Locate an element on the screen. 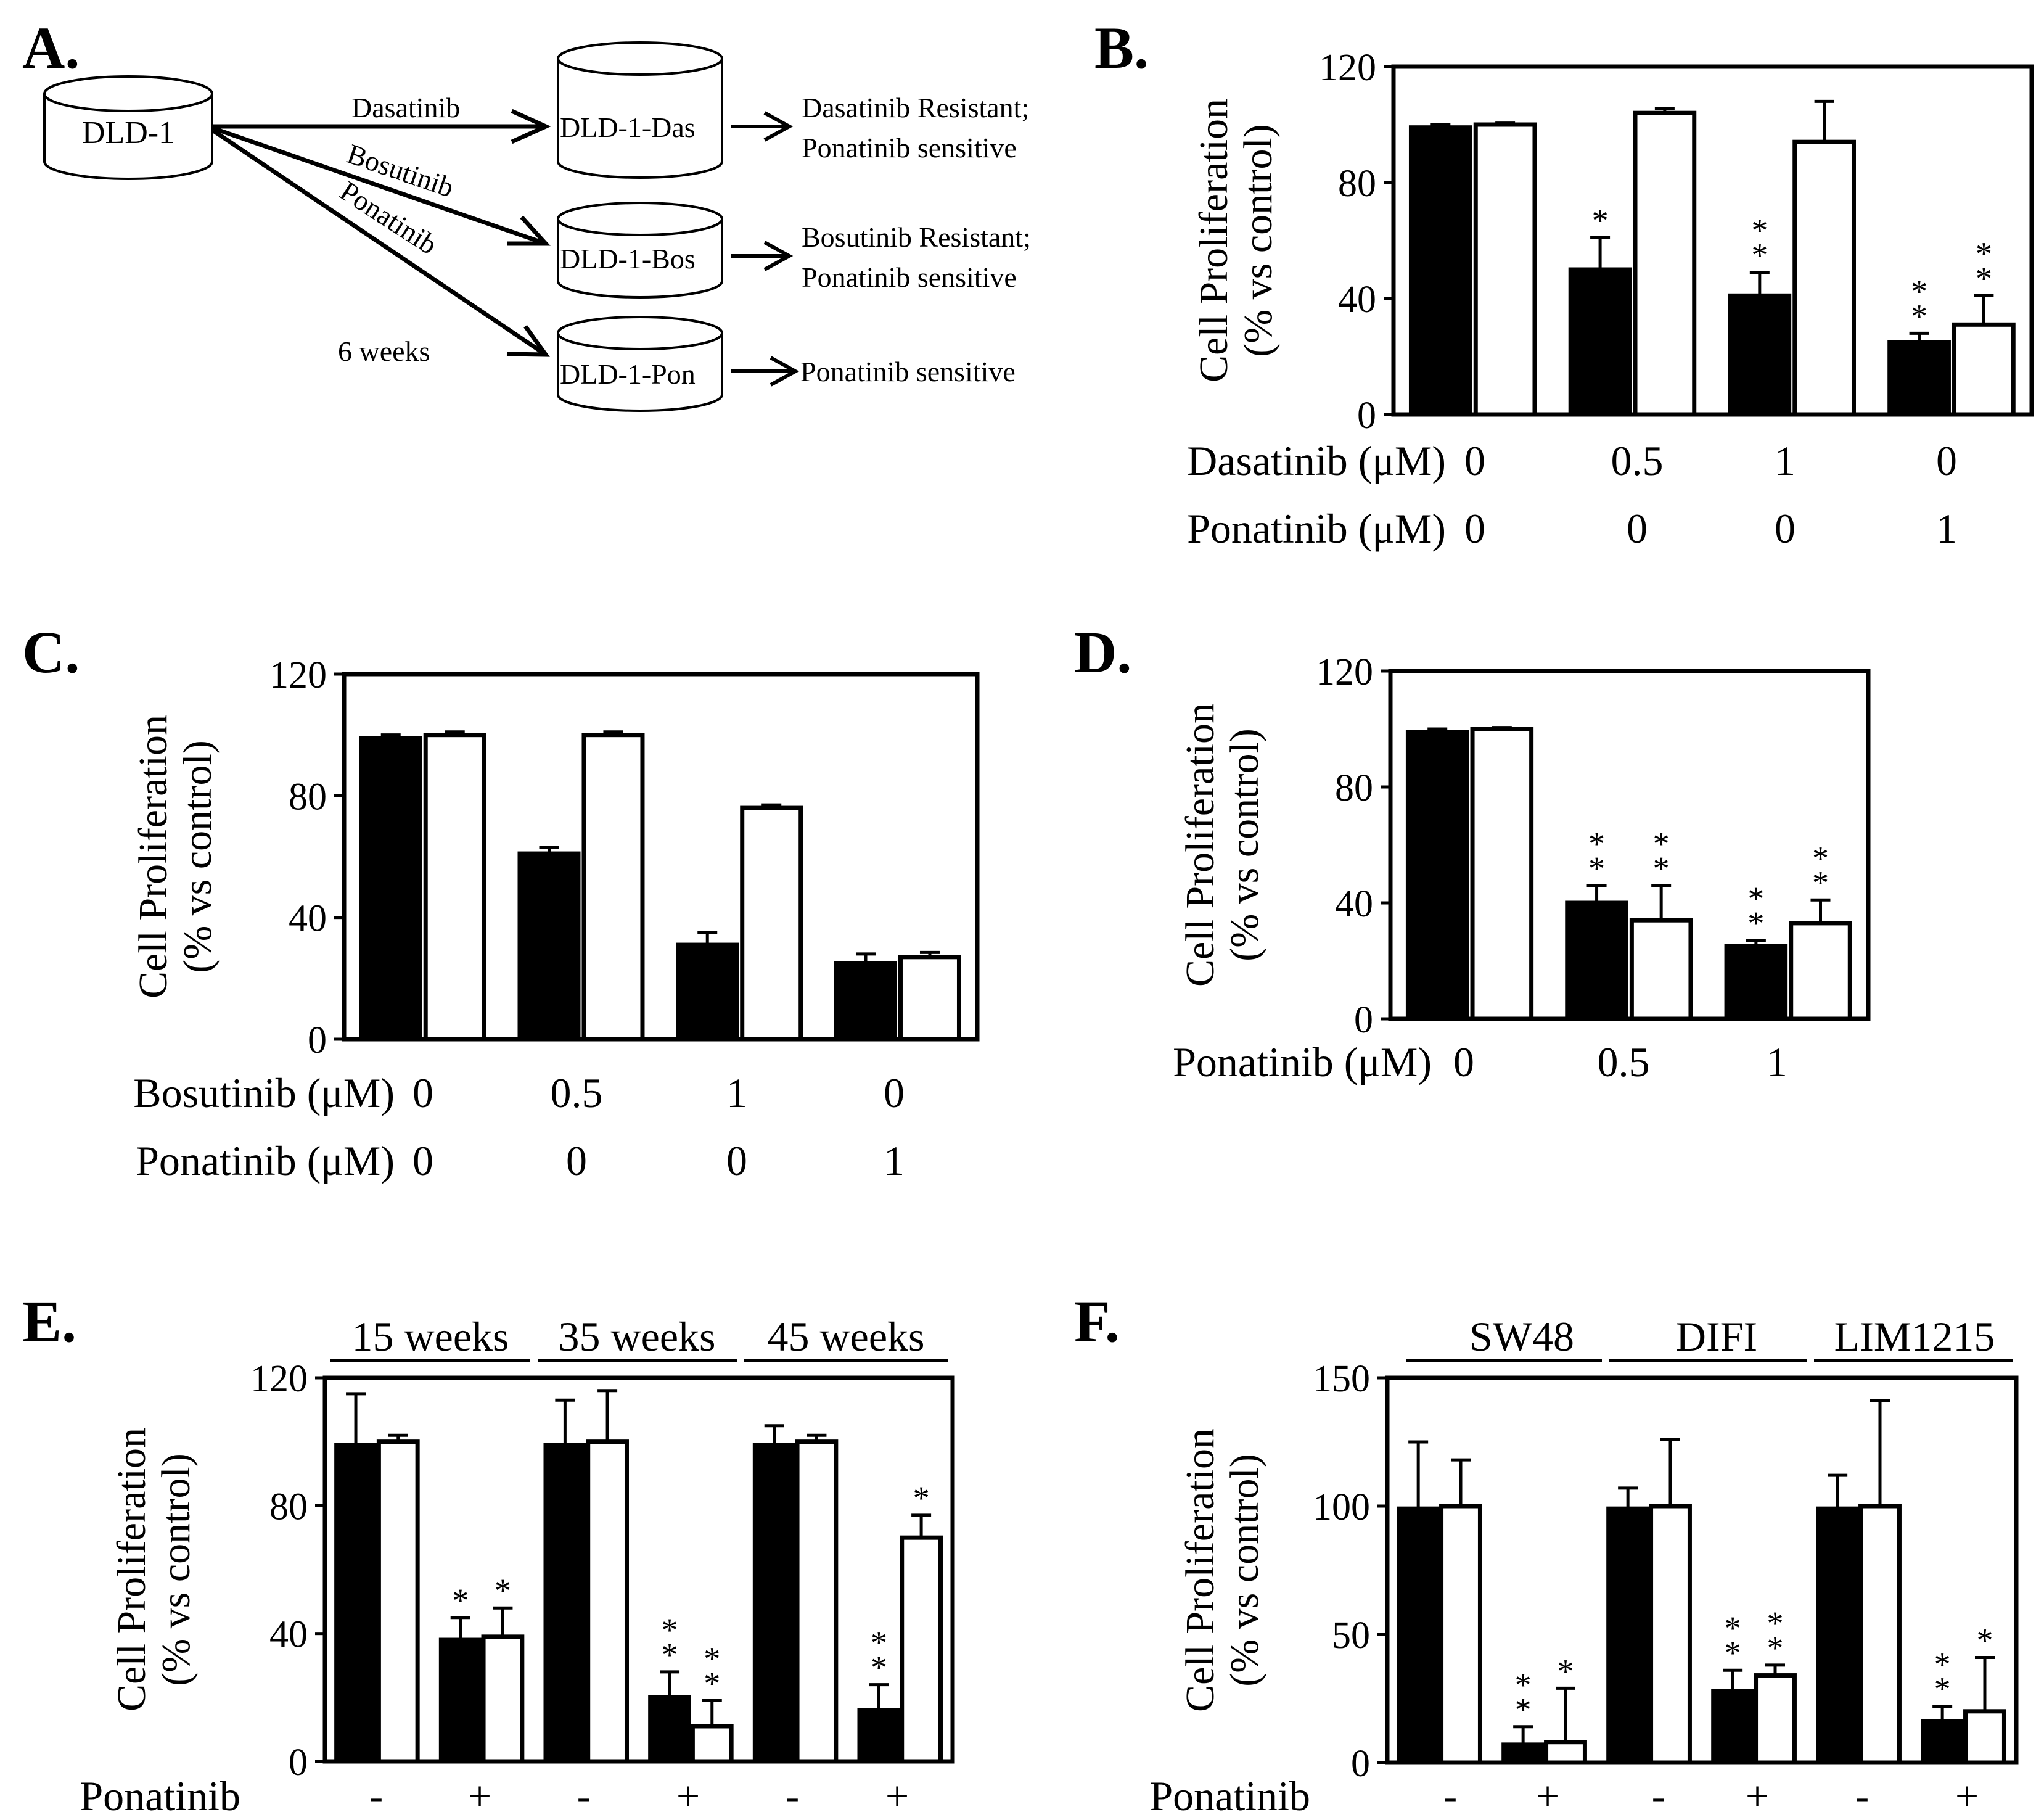 Image resolution: width=2044 pixels, height=1820 pixels. condition-row-label: Ponatinib (μM) is located at coordinates (1303, 1062).